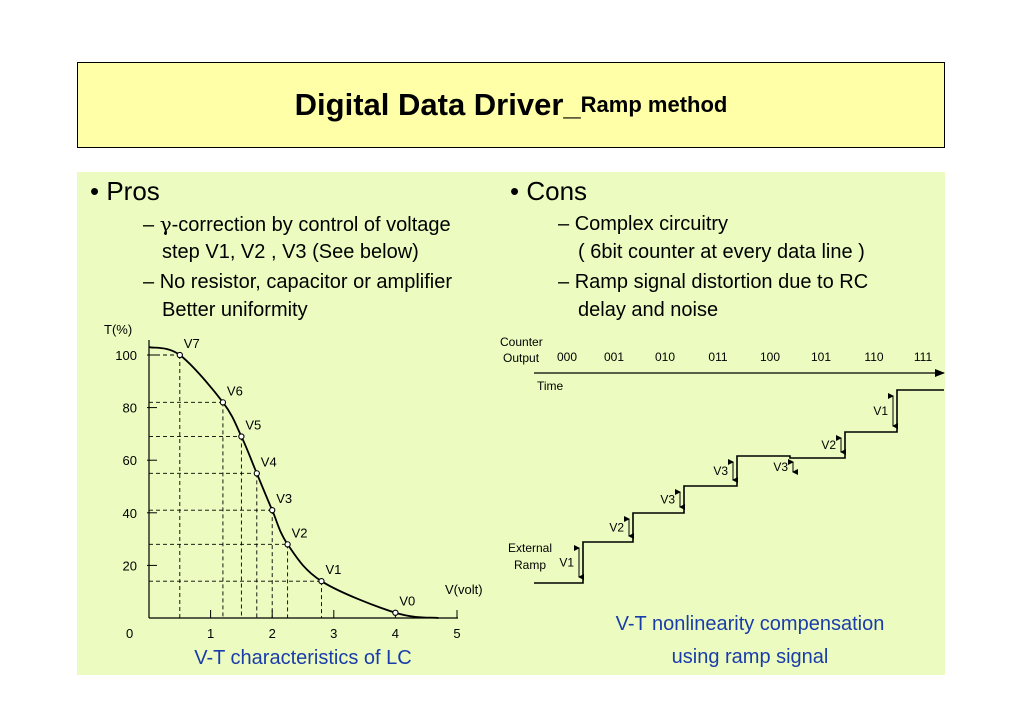 This screenshot has height=708, width=1023. What do you see at coordinates (564, 282) in the screenshot?
I see `cons-item-2-dash: –` at bounding box center [564, 282].